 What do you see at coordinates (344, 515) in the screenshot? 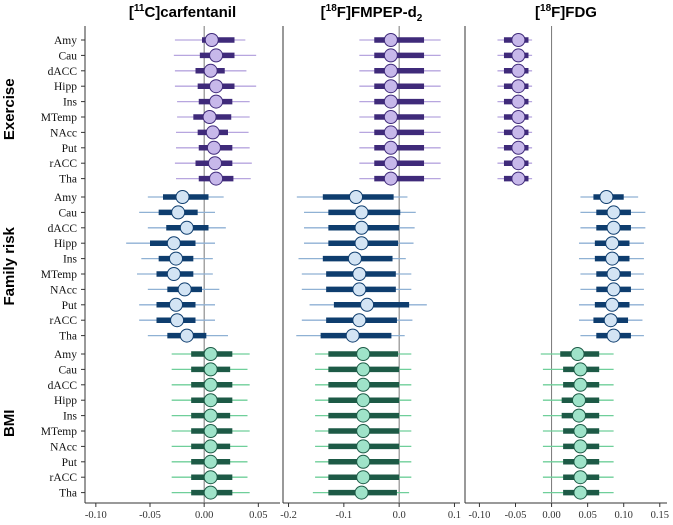
I see `x-tick-label: -0.1` at bounding box center [344, 515].